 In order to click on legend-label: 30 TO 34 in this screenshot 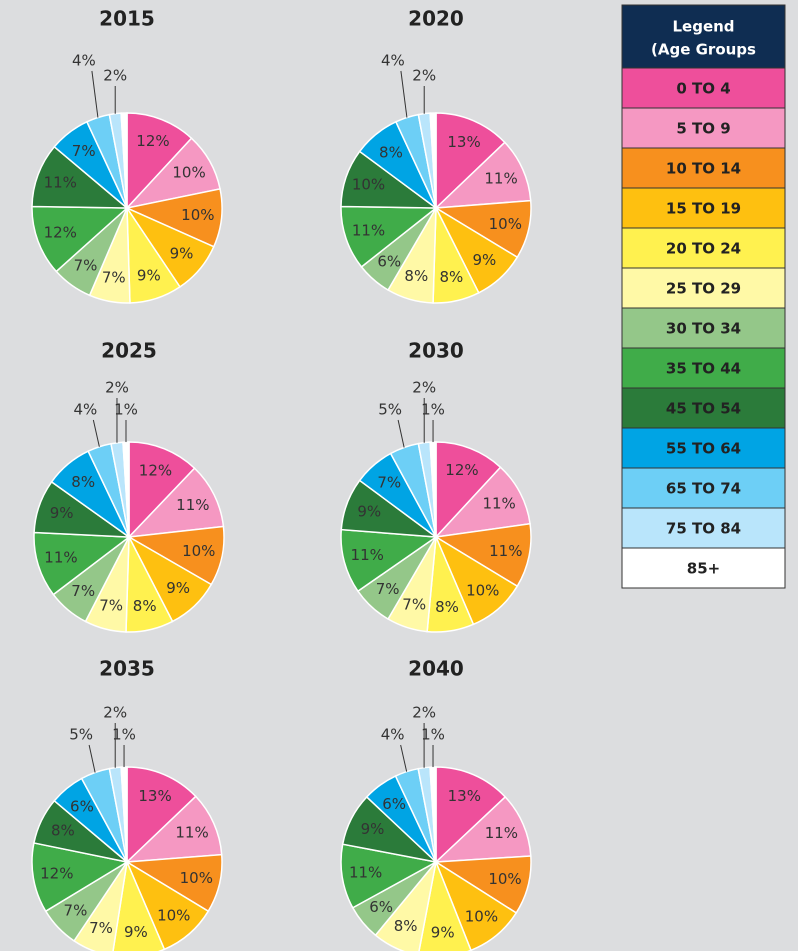, I will do `click(703, 329)`.